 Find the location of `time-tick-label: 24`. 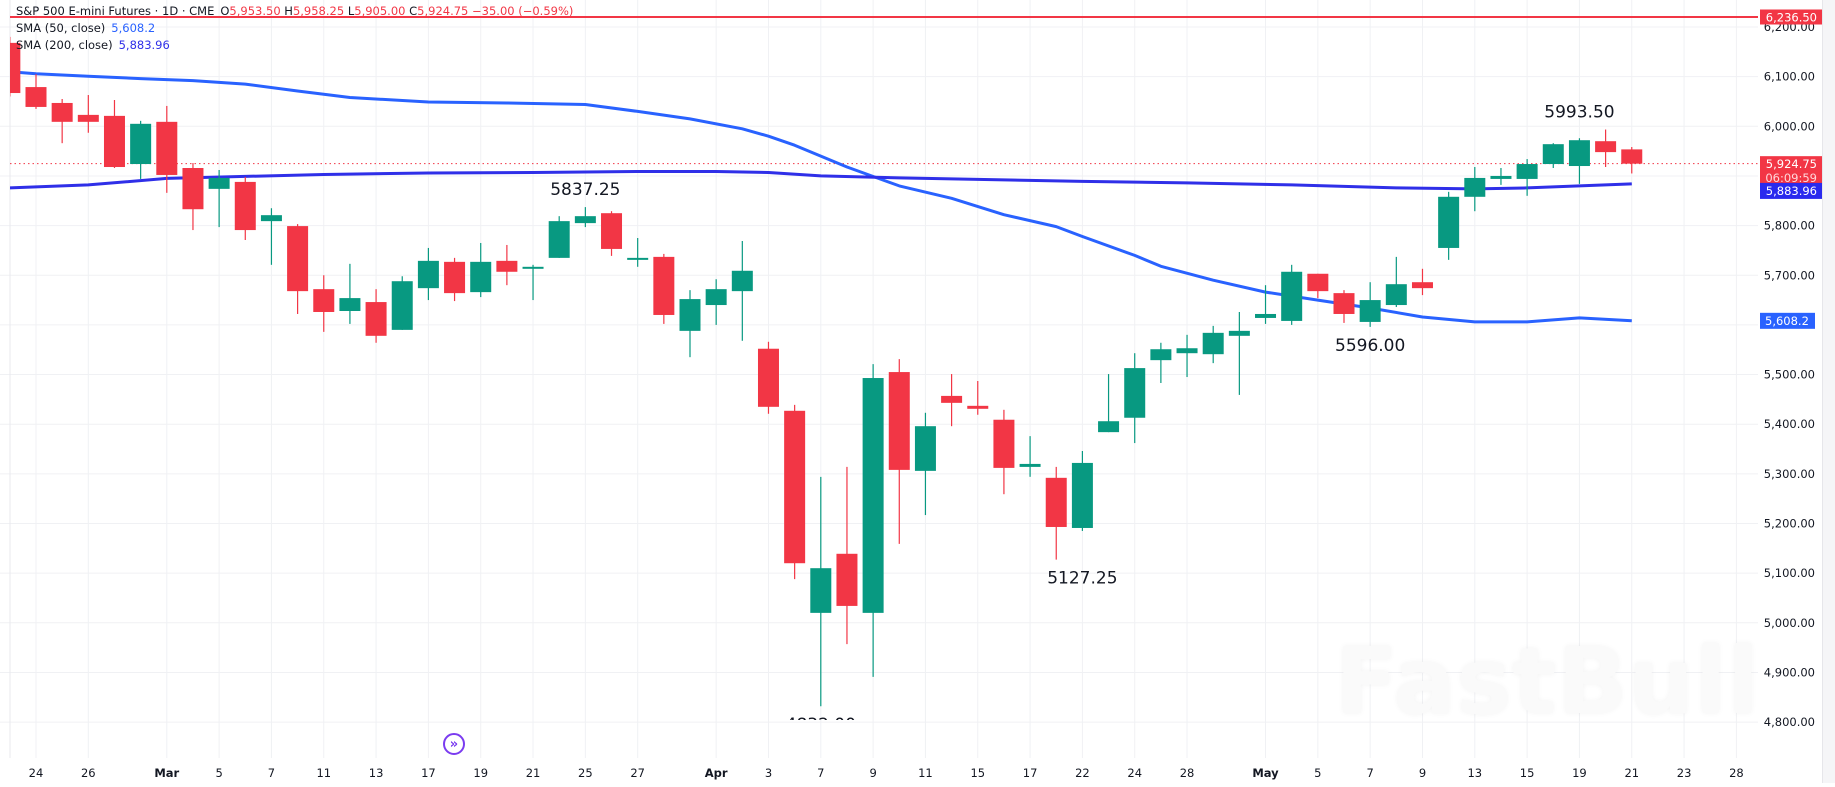

time-tick-label: 24 is located at coordinates (36, 773).